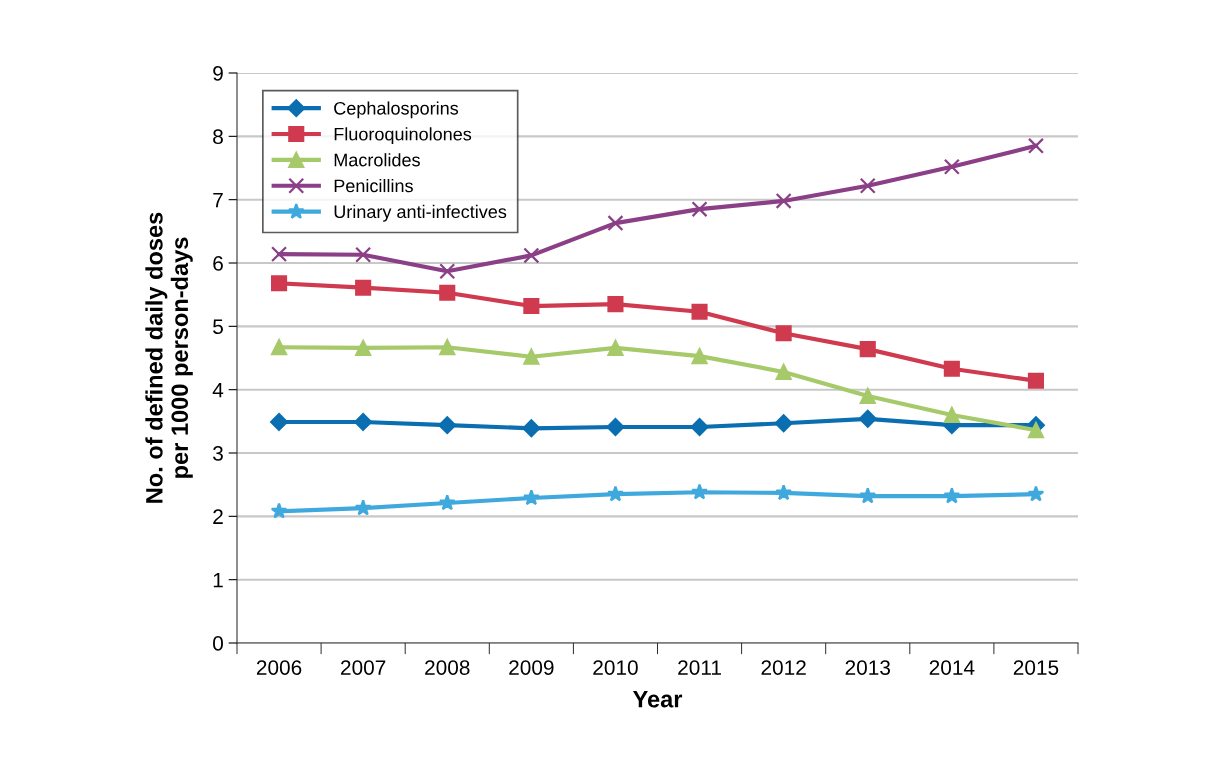 The width and height of the screenshot is (1219, 765). Describe the element at coordinates (952, 667) in the screenshot. I see `x-tick-label: 2014` at that location.